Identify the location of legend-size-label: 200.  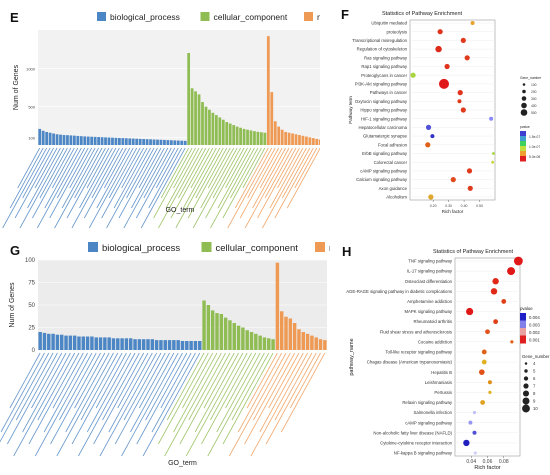
(534, 92).